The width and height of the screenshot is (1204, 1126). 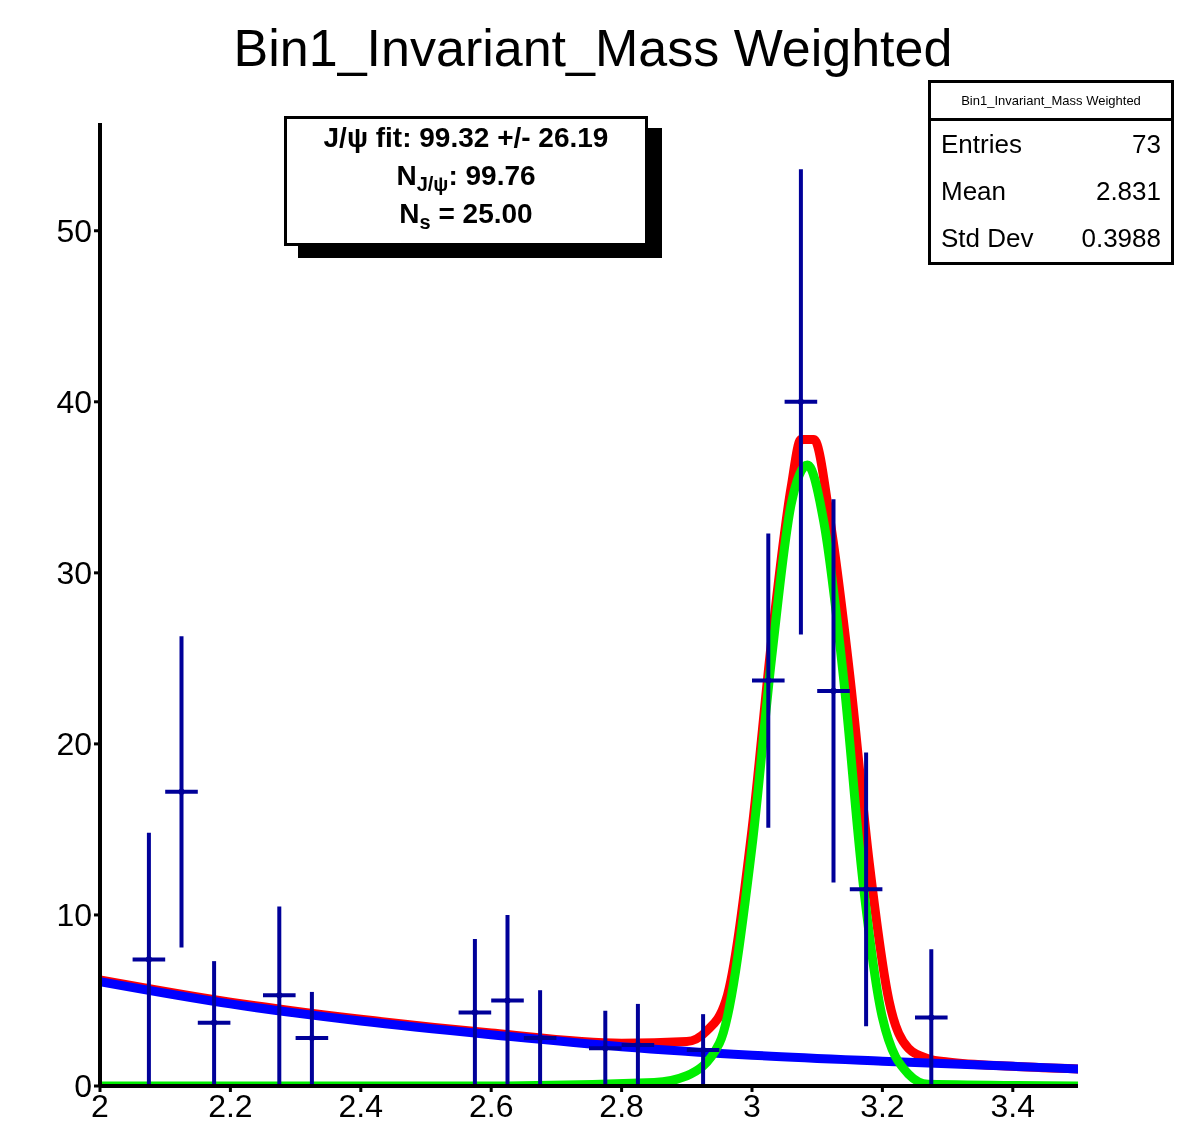 I want to click on y-tick-label: 20, so click(x=74, y=744).